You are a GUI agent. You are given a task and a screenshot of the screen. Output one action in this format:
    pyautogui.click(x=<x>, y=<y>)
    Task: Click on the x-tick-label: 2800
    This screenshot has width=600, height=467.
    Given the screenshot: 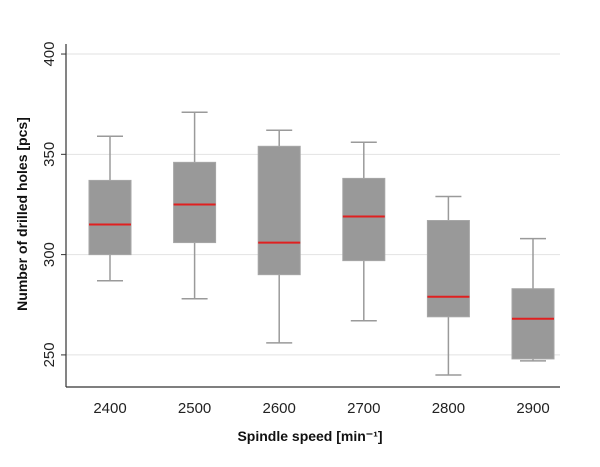 What is the action you would take?
    pyautogui.click(x=448, y=408)
    